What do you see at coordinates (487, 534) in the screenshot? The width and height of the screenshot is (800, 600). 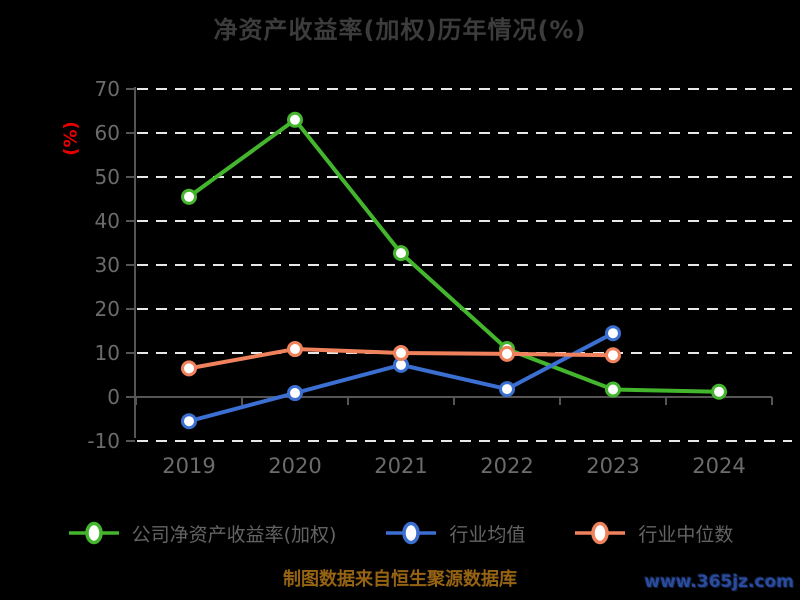 I see `legend-label-industry-mean: 行业均值` at bounding box center [487, 534].